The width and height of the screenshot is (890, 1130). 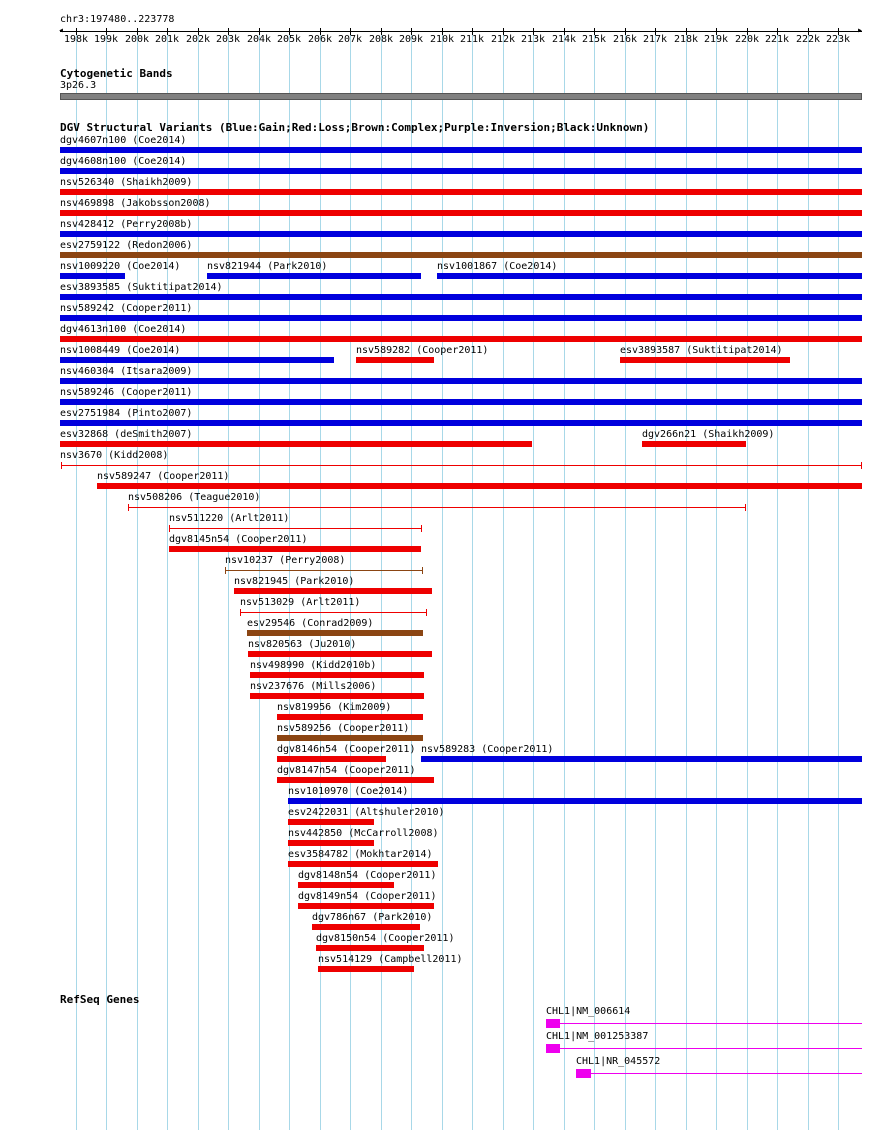 What do you see at coordinates (126, 245) in the screenshot?
I see `variant-label: esv2759122 (Redon2006)` at bounding box center [126, 245].